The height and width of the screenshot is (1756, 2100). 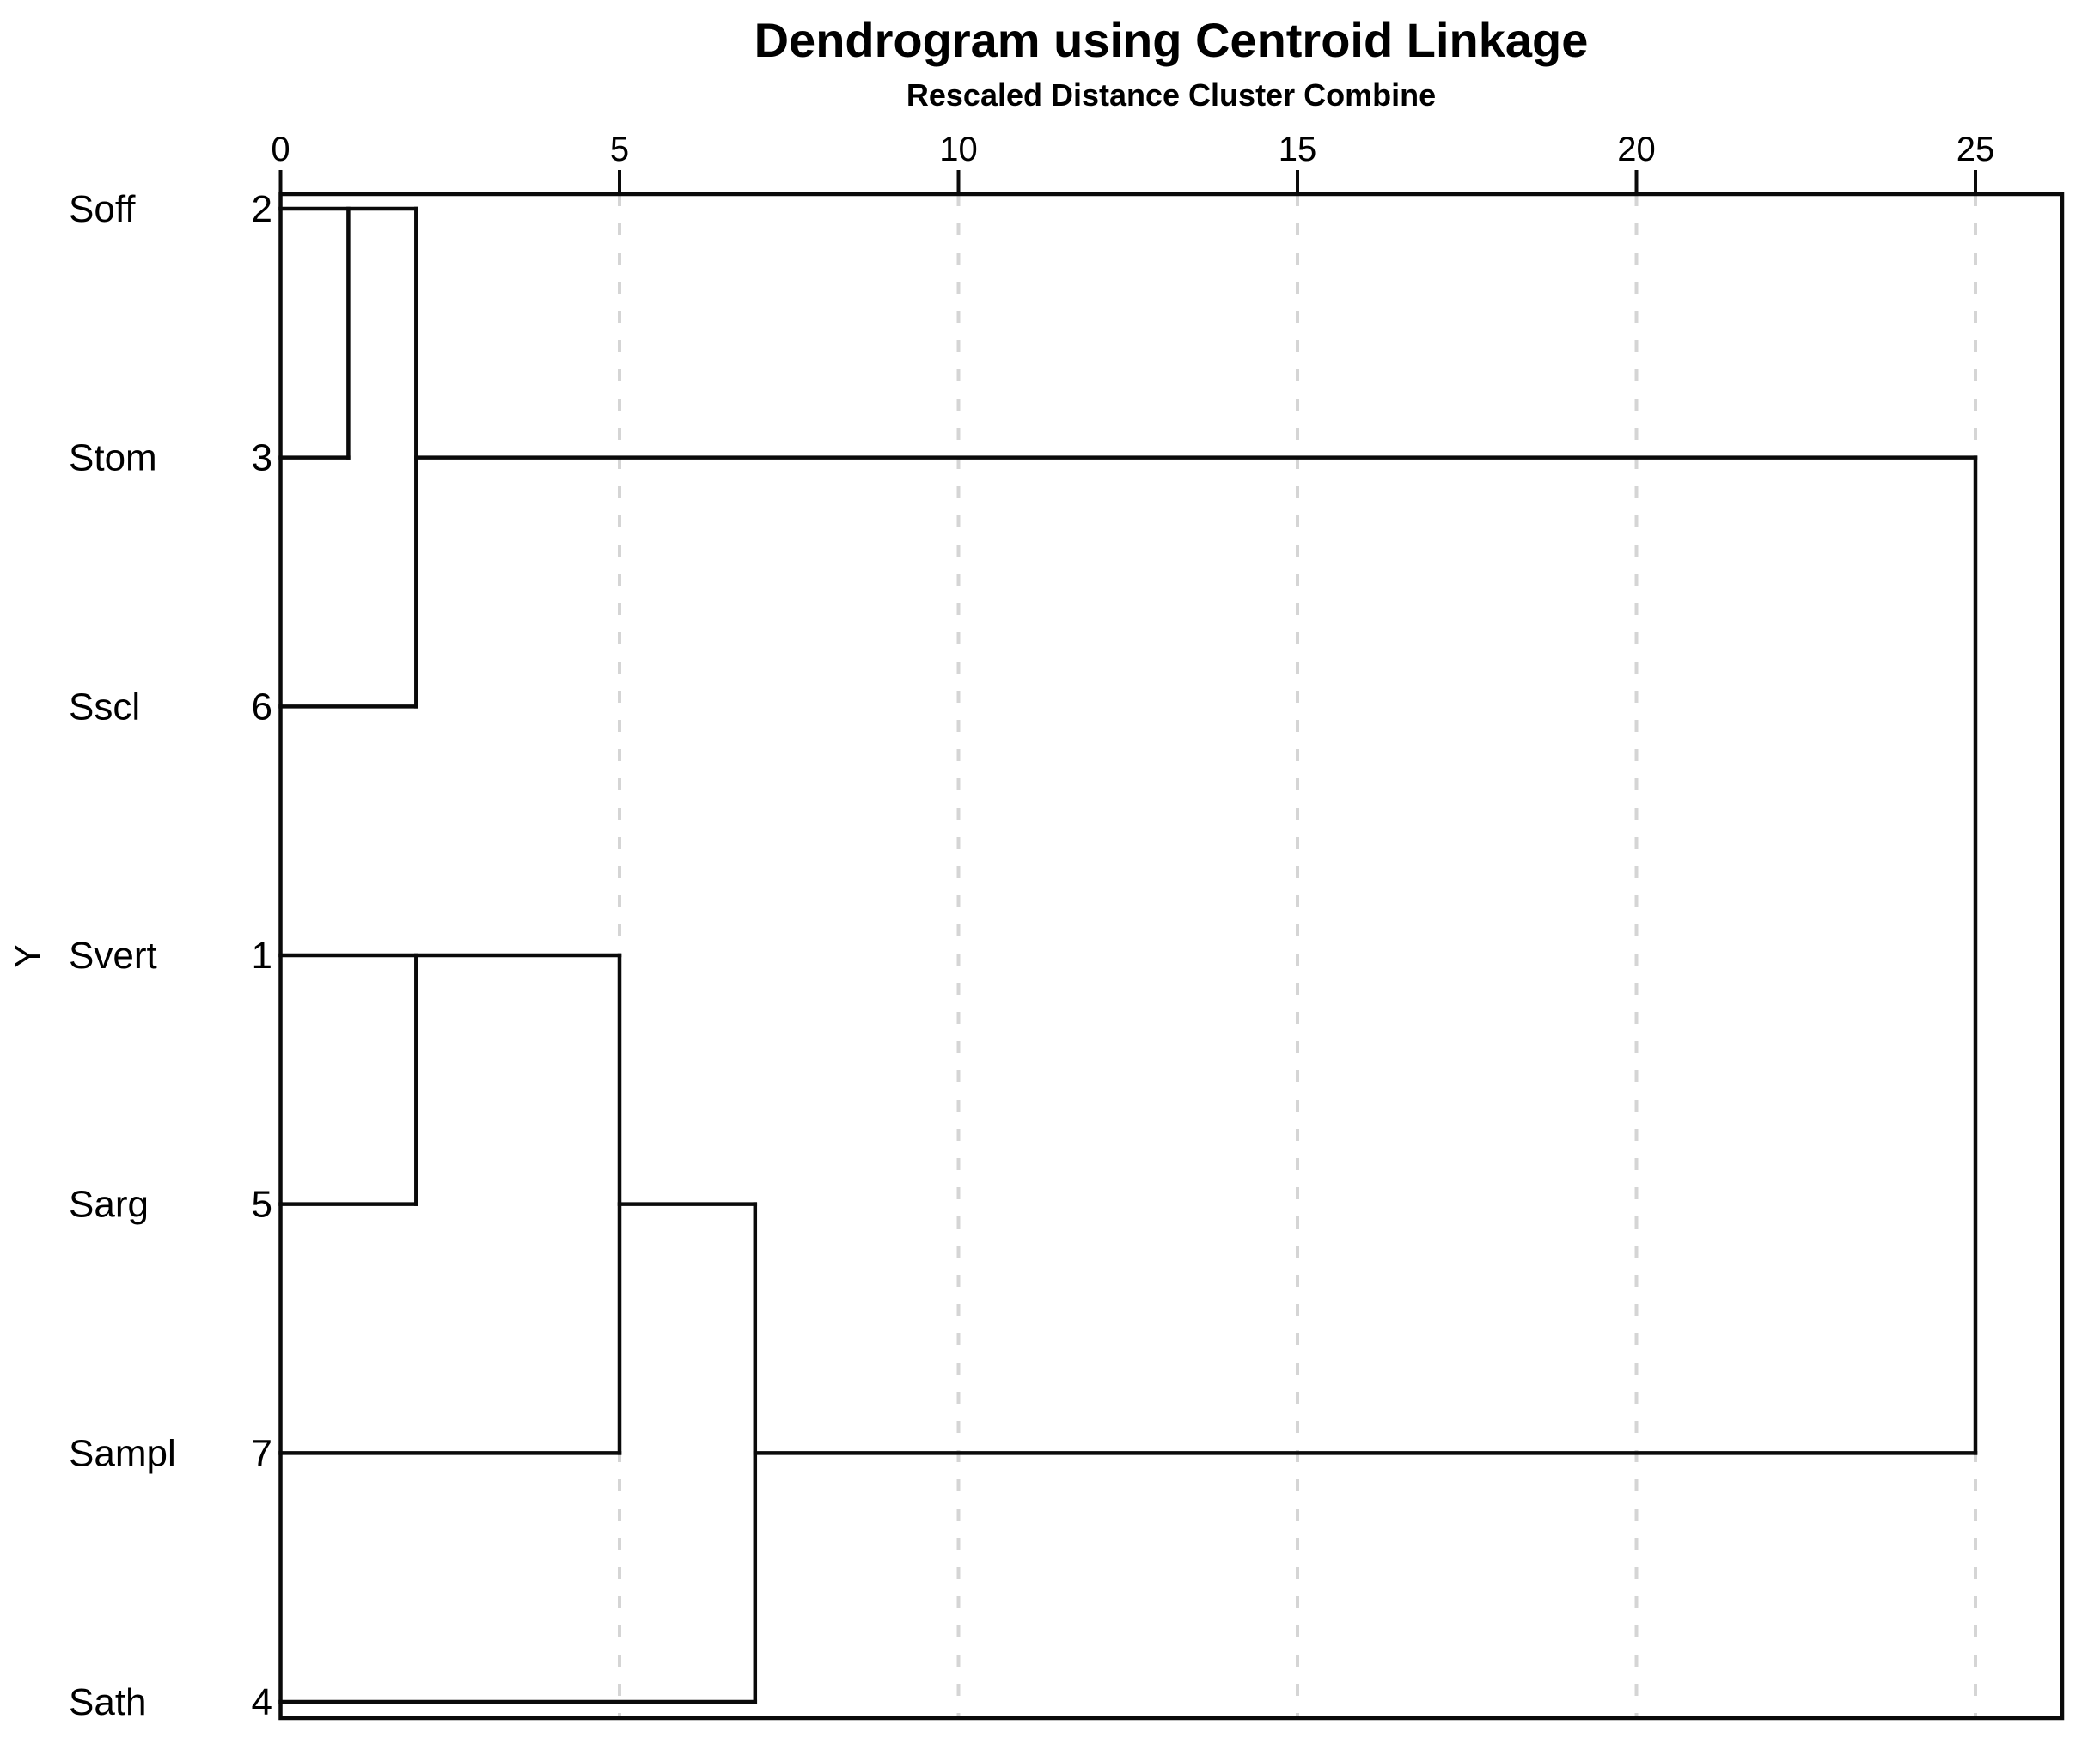 What do you see at coordinates (262, 1453) in the screenshot?
I see `case-number: 7` at bounding box center [262, 1453].